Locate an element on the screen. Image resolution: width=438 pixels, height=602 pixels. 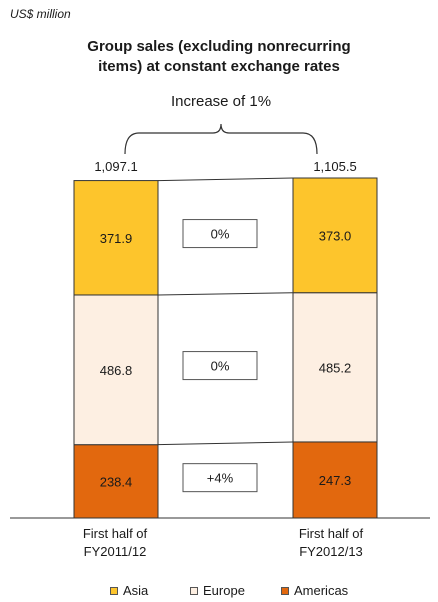
legend-swatch-americas is located at coordinates (285, 590).